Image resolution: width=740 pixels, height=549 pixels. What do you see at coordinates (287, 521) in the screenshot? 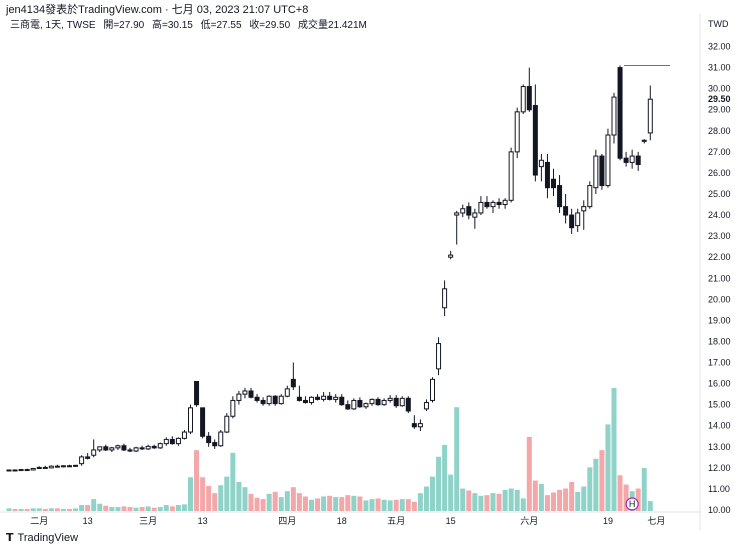
I see `x-tick-label: 四月` at bounding box center [287, 521].